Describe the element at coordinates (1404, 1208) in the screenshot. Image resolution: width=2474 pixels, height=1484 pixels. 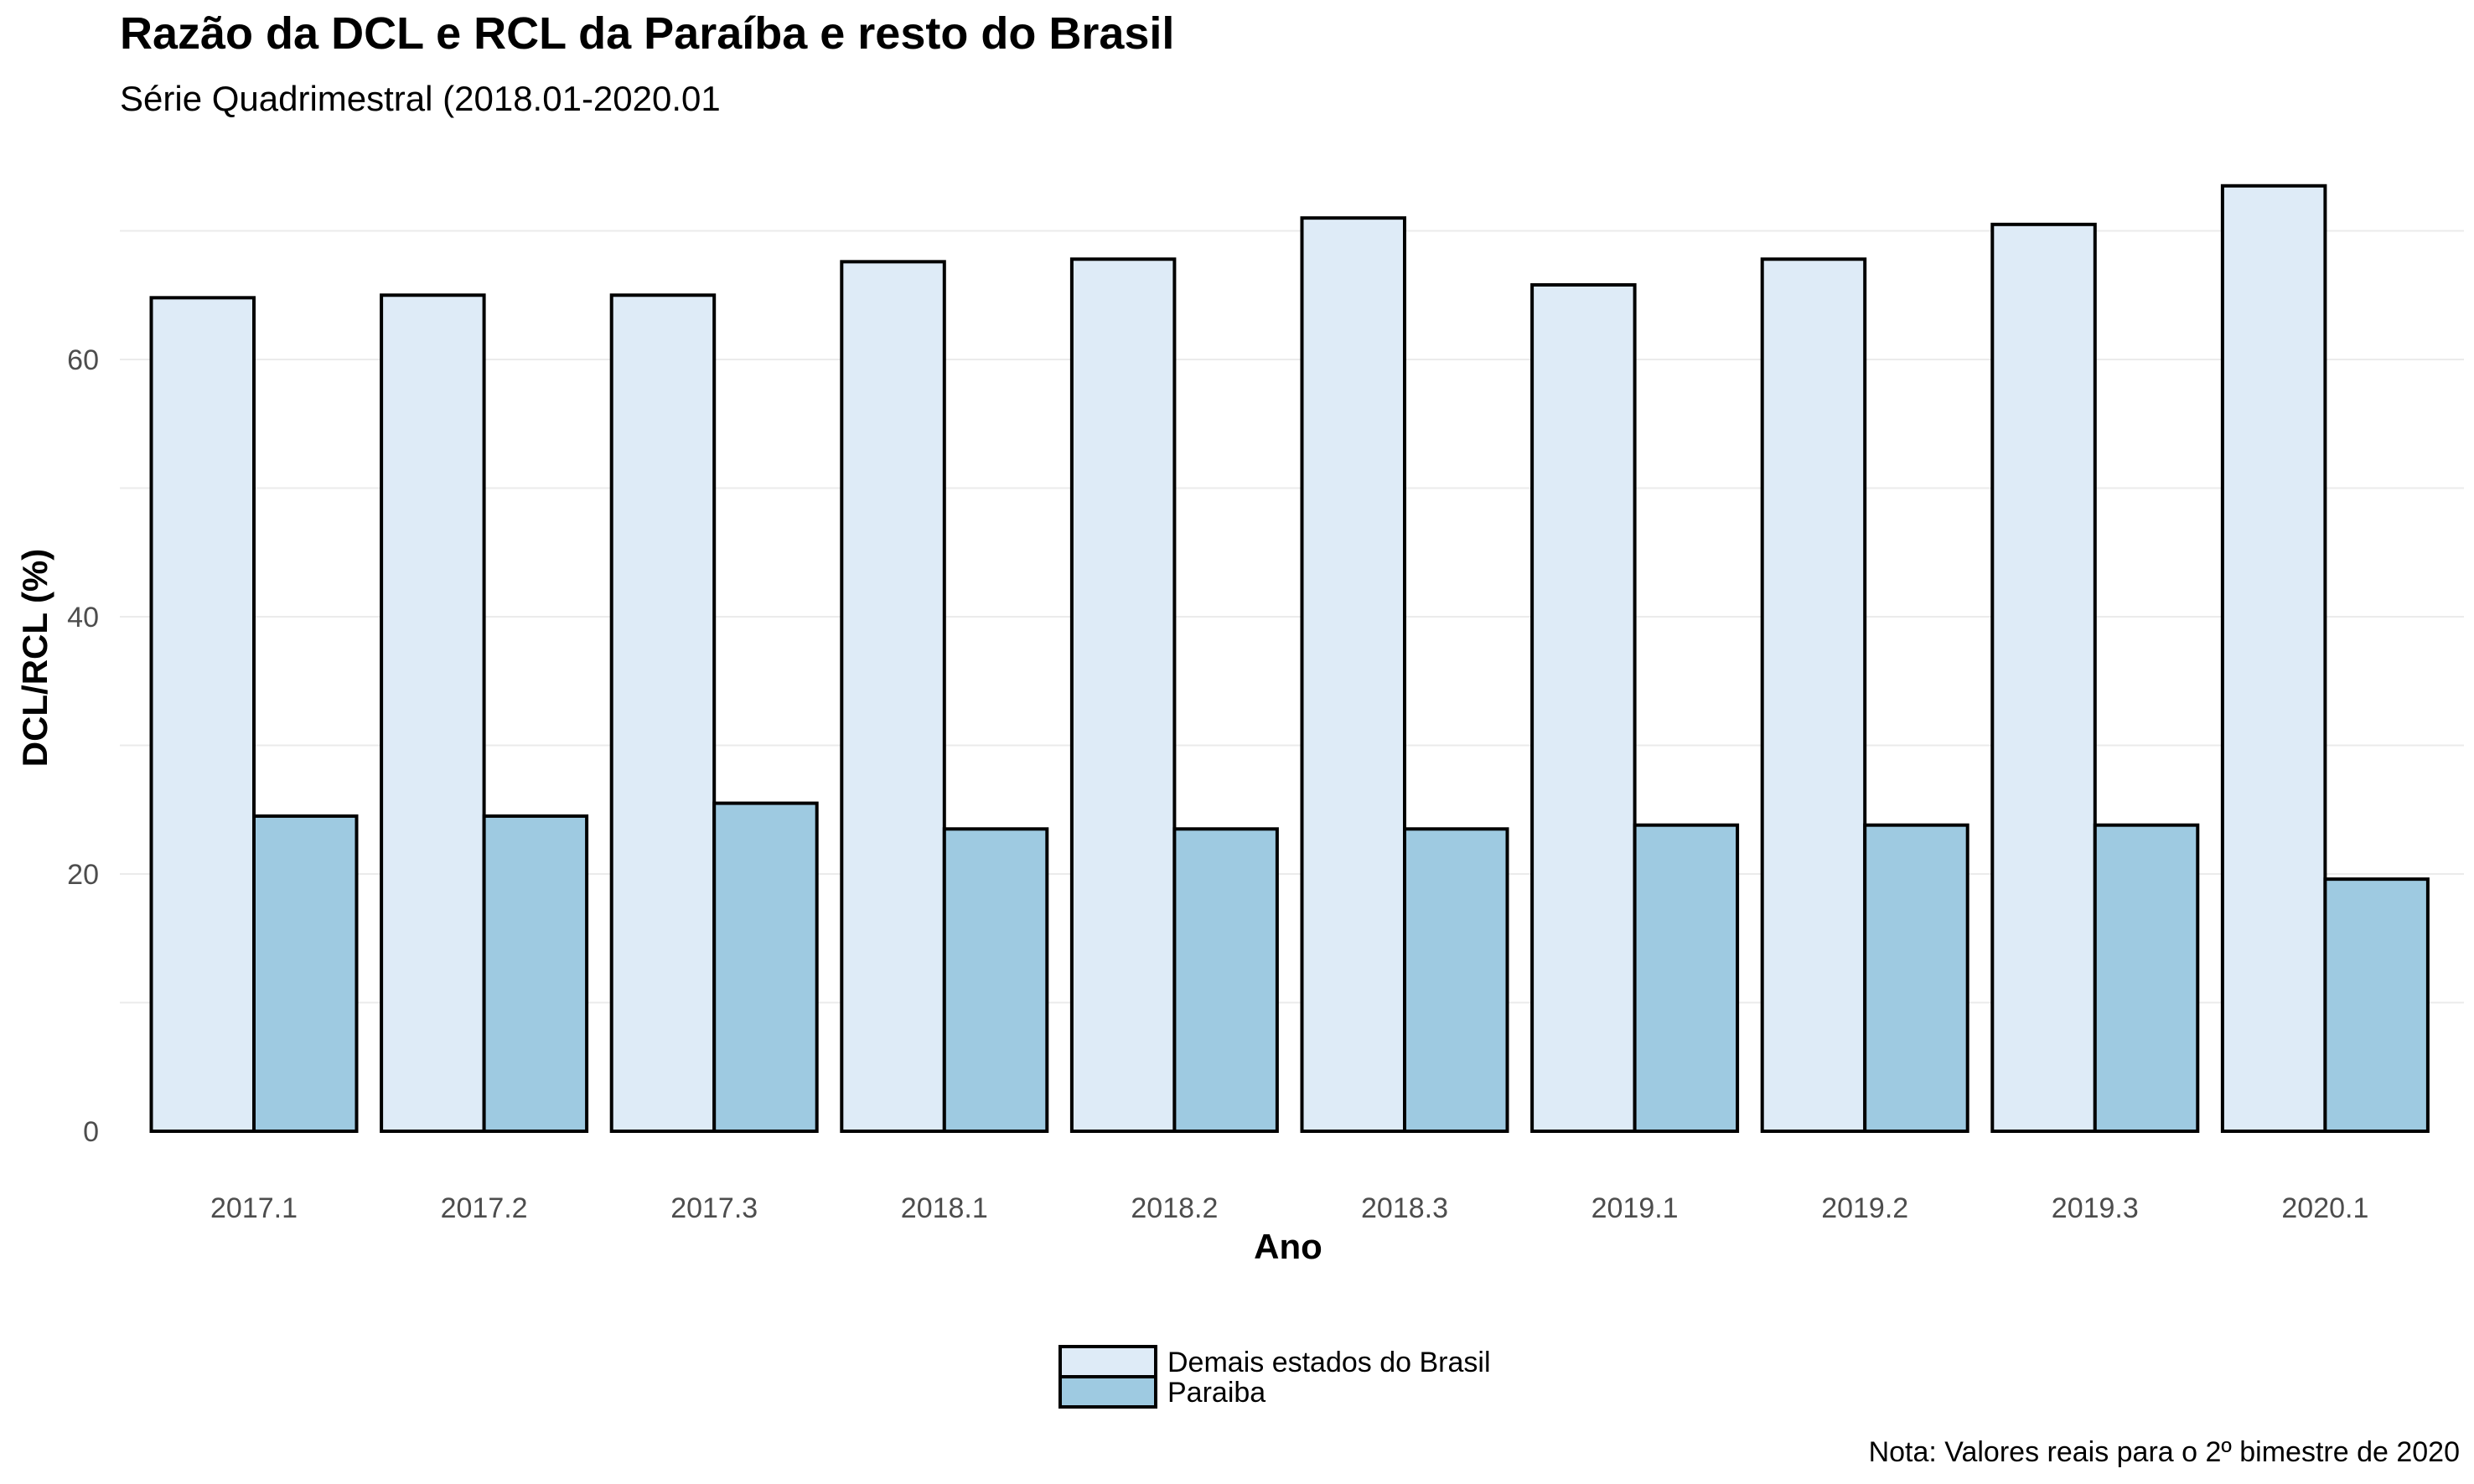
I see `x-tick-label: 2018.3` at that location.